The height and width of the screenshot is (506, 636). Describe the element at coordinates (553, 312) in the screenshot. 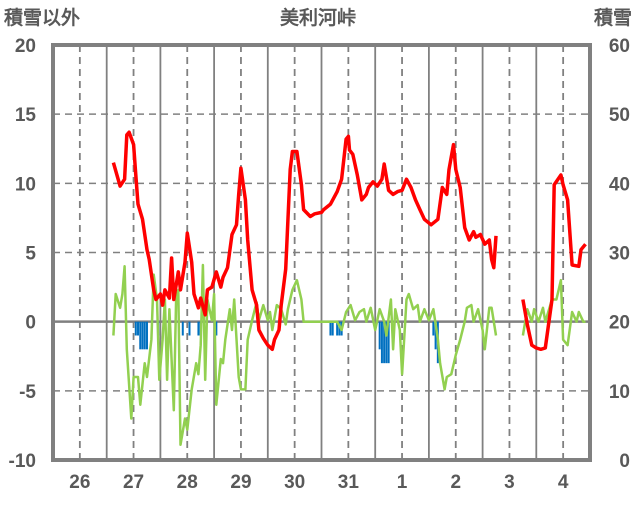

I see `green-series-line` at that location.